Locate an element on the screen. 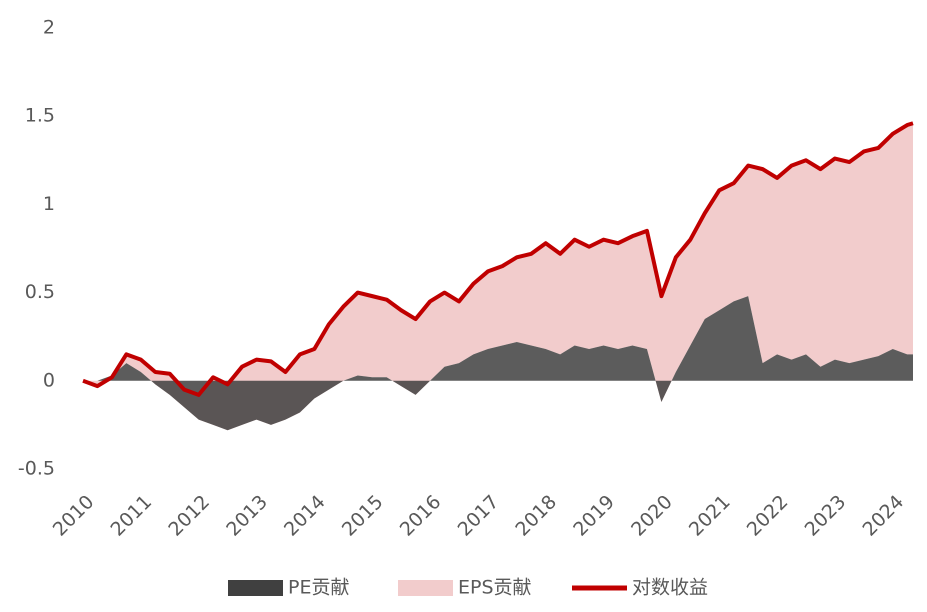 The width and height of the screenshot is (927, 612). x-tick-label: 2011 is located at coordinates (132, 516).